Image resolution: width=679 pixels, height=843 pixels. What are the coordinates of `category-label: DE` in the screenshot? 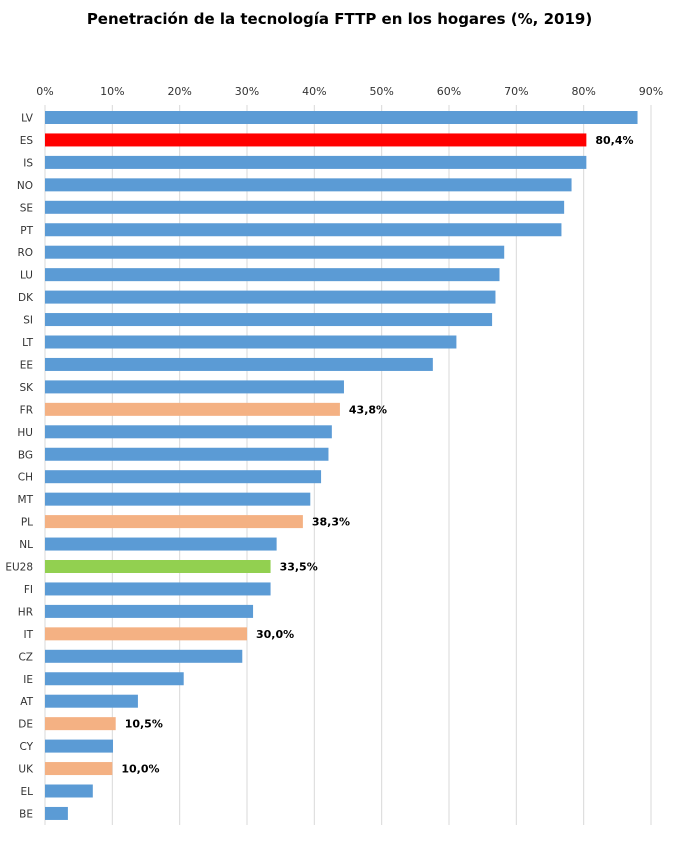 It's located at (25, 725).